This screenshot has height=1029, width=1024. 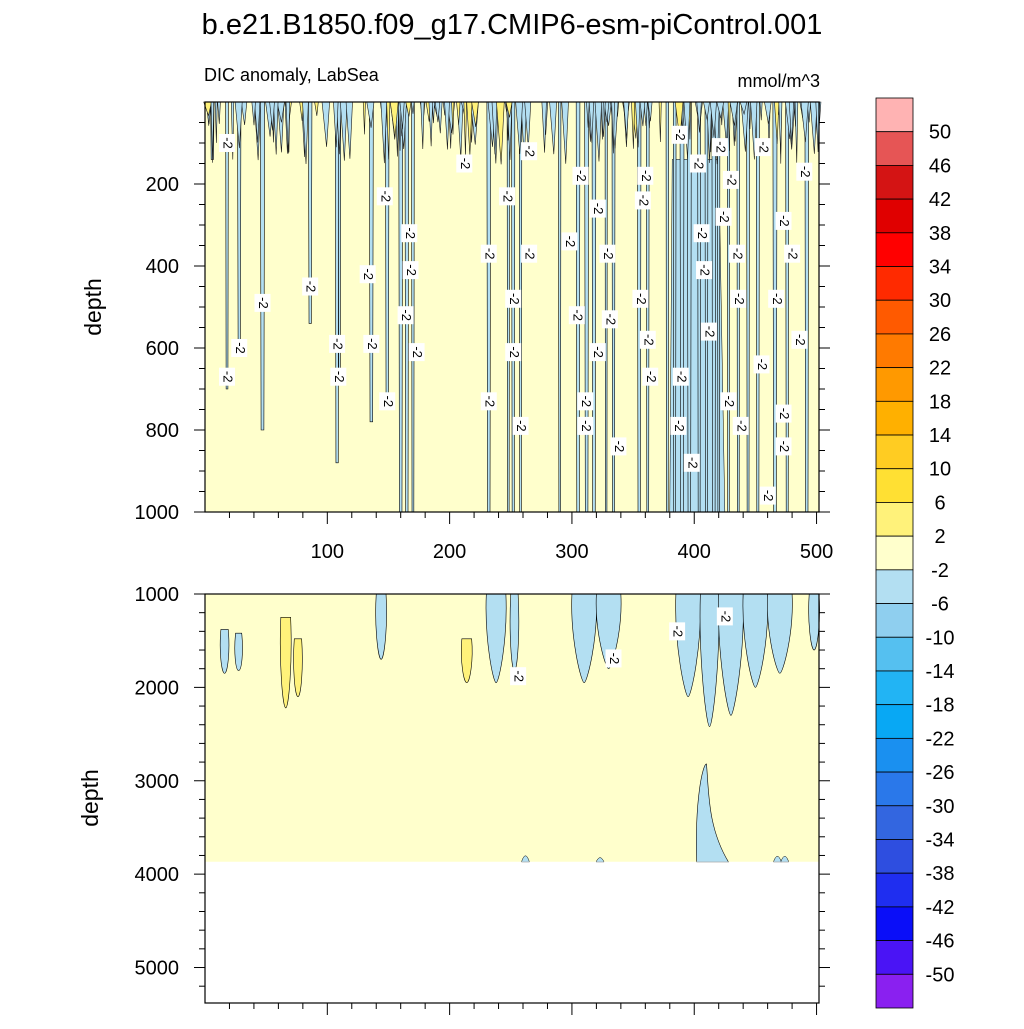 I want to click on colorbar-label: -34, so click(x=940, y=840).